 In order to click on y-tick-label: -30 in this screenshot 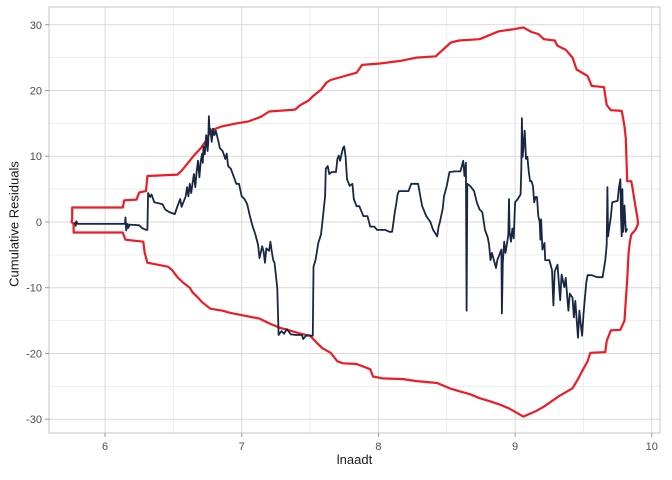, I will do `click(34, 420)`.